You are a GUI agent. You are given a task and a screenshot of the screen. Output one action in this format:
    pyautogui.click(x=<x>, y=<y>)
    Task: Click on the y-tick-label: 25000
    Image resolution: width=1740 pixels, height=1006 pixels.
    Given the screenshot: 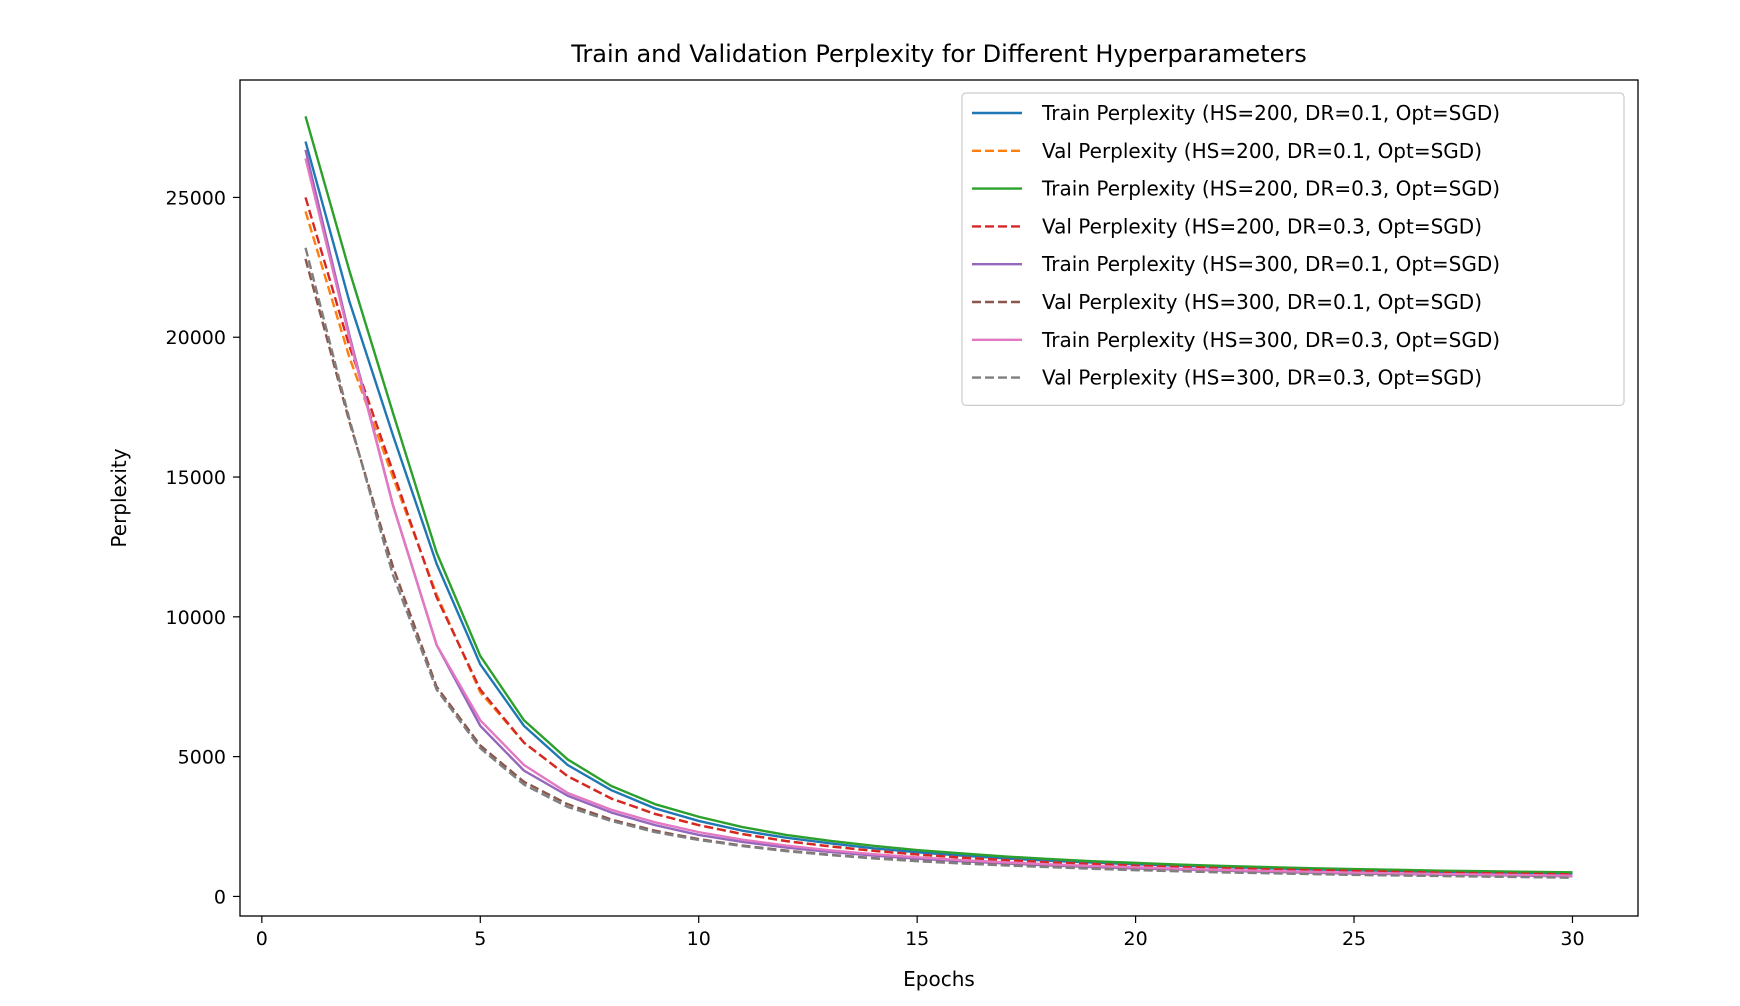 What is the action you would take?
    pyautogui.click(x=196, y=198)
    